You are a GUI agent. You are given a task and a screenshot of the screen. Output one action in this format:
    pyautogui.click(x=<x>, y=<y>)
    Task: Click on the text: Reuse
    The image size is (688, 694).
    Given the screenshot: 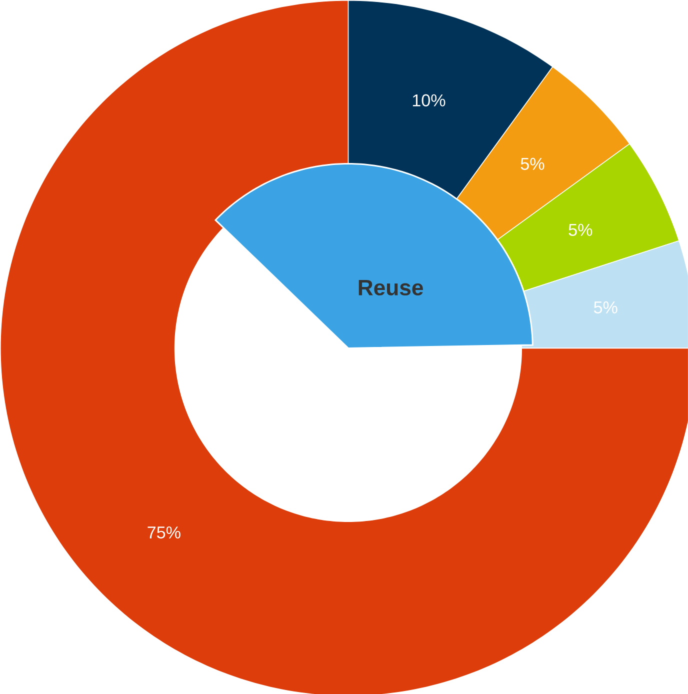 What is the action you would take?
    pyautogui.click(x=390, y=288)
    